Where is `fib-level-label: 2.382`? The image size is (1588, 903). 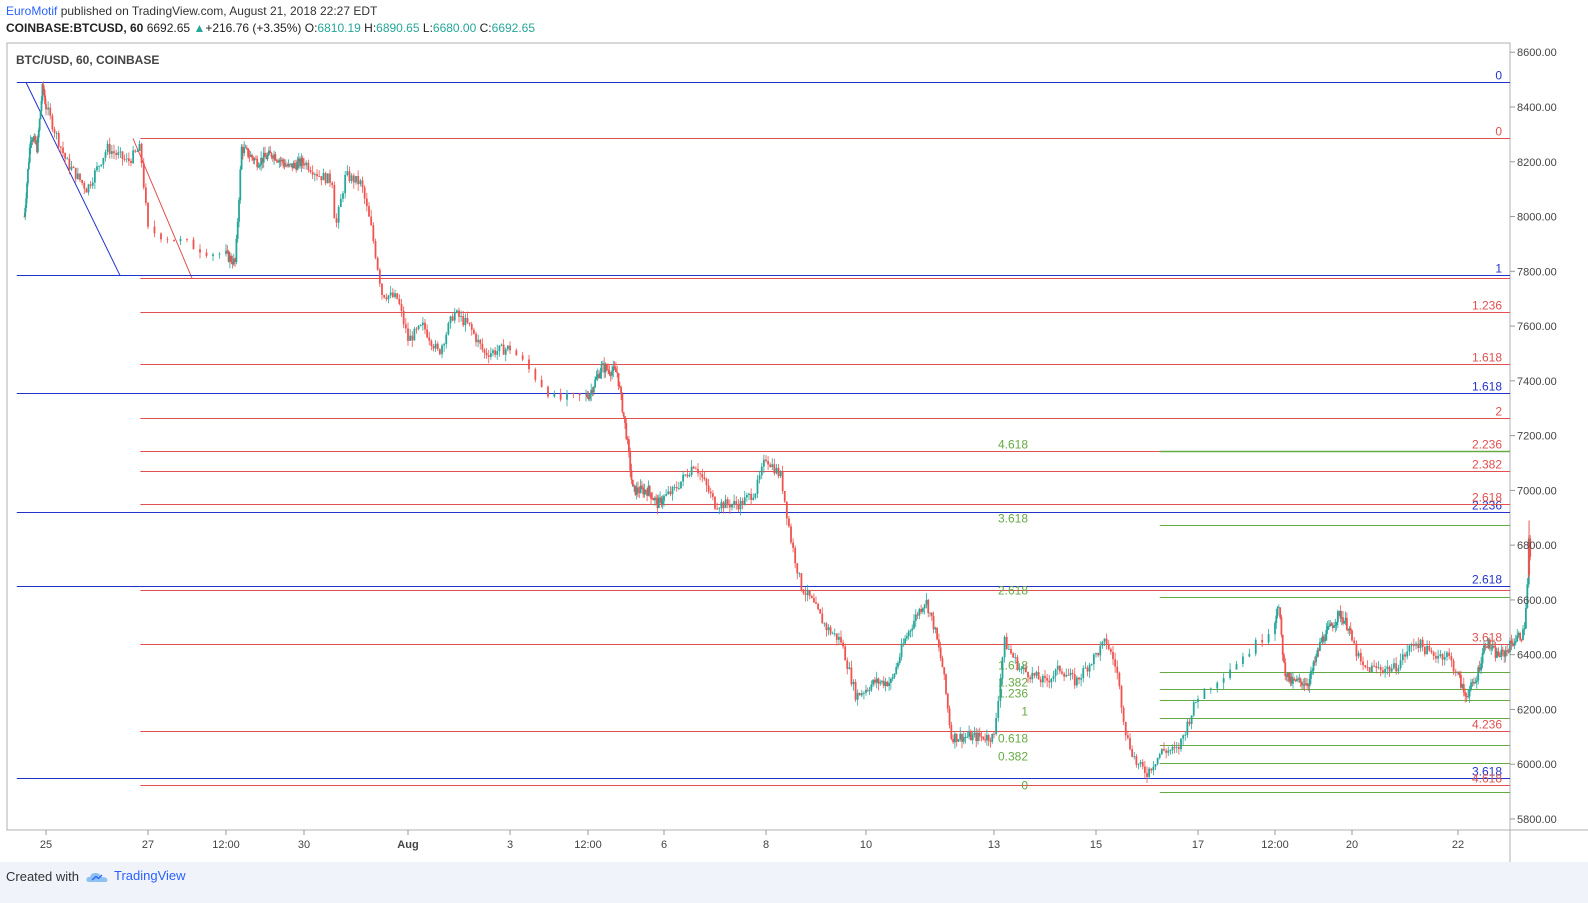 fib-level-label: 2.382 is located at coordinates (1487, 465).